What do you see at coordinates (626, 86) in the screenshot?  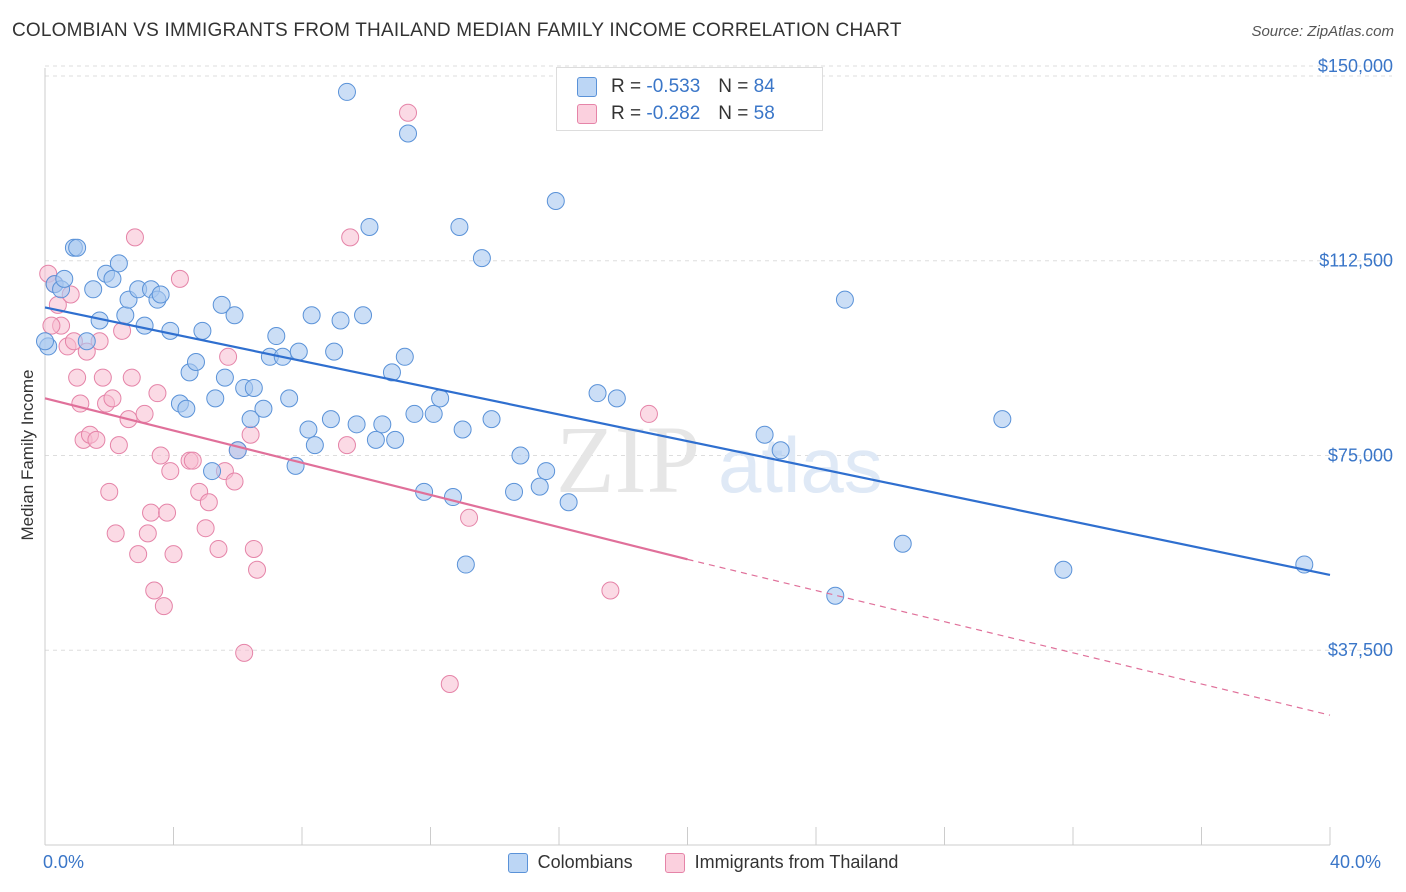 I see `legend-r-label: R =` at bounding box center [626, 86].